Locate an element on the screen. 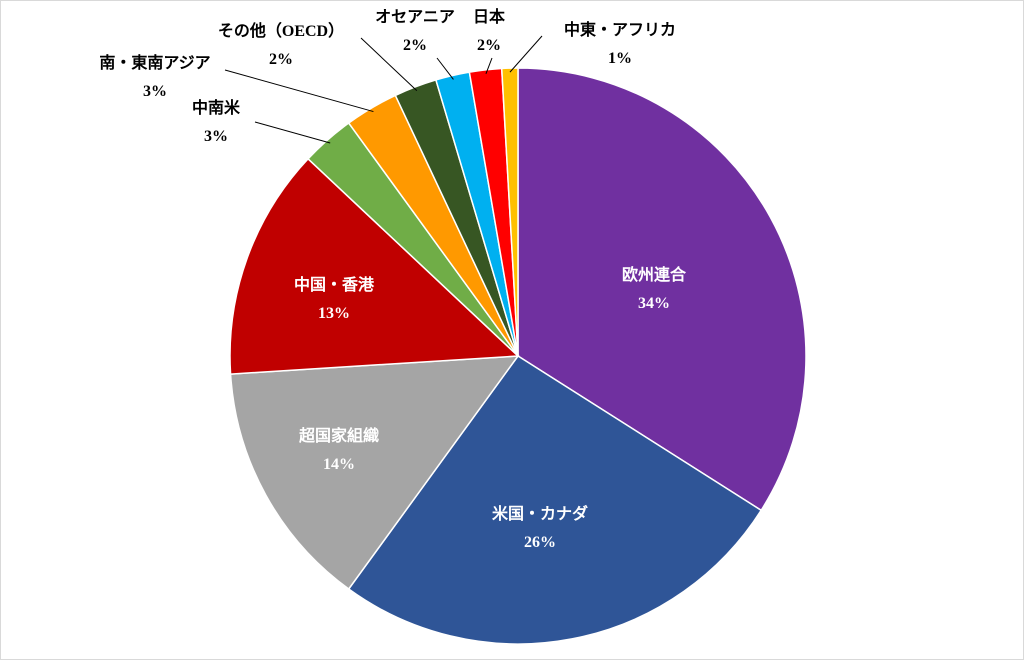 Image resolution: width=1024 pixels, height=660 pixels. slice-percent-9: 1% is located at coordinates (620, 58).